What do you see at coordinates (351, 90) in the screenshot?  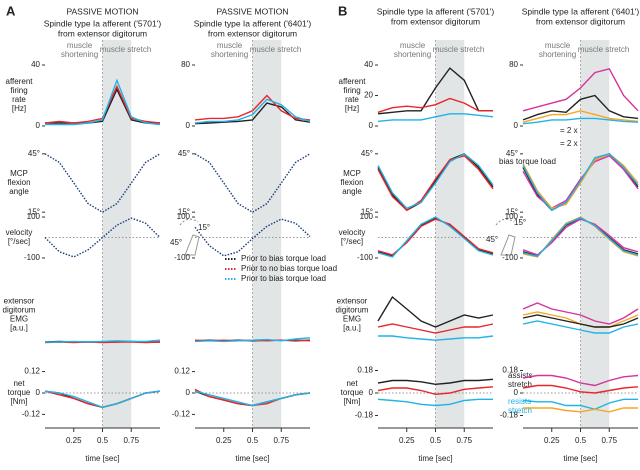 I see `y-label: firing` at bounding box center [351, 90].